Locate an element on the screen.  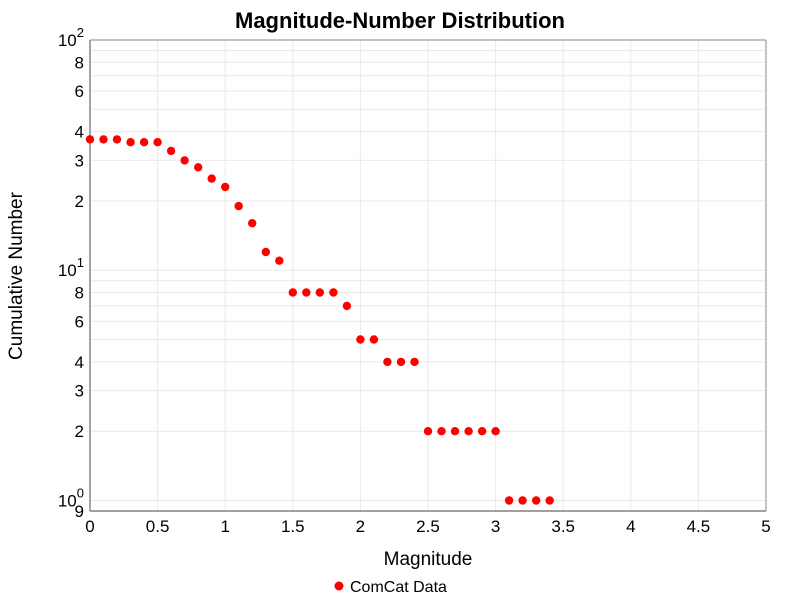
x-tick-label: 0.5 is located at coordinates (158, 526).